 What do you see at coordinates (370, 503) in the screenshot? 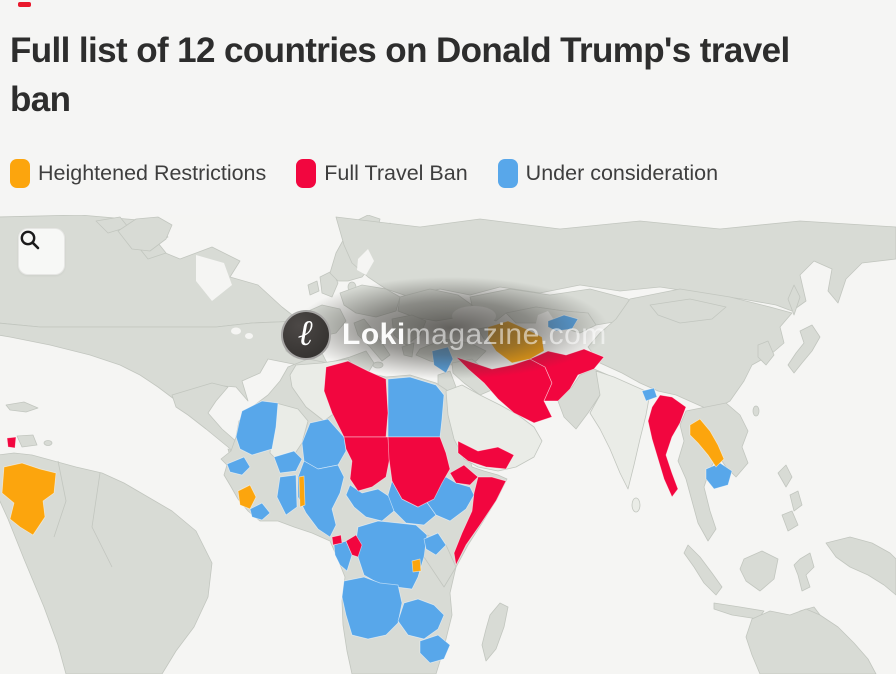
I see `map-country-central-african-republic` at bounding box center [370, 503].